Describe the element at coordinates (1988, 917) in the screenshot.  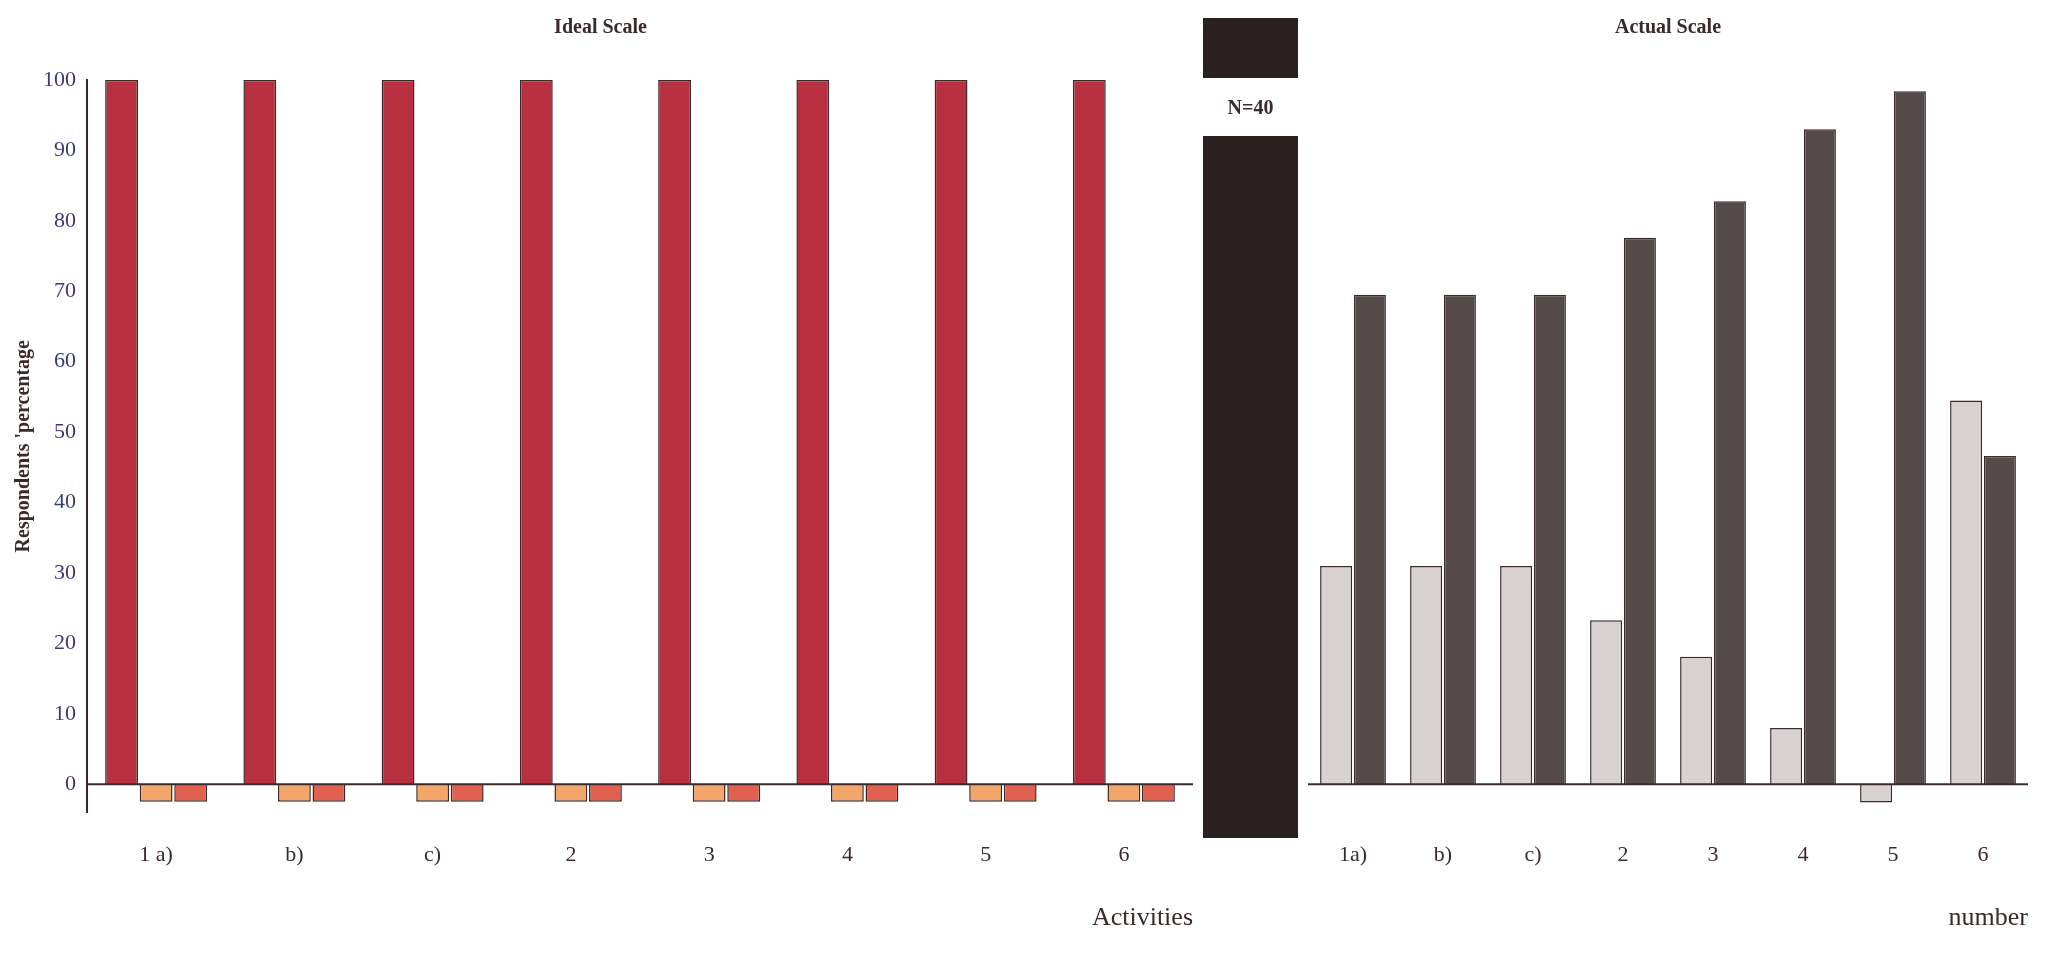
I see `x-axis-title: number` at that location.